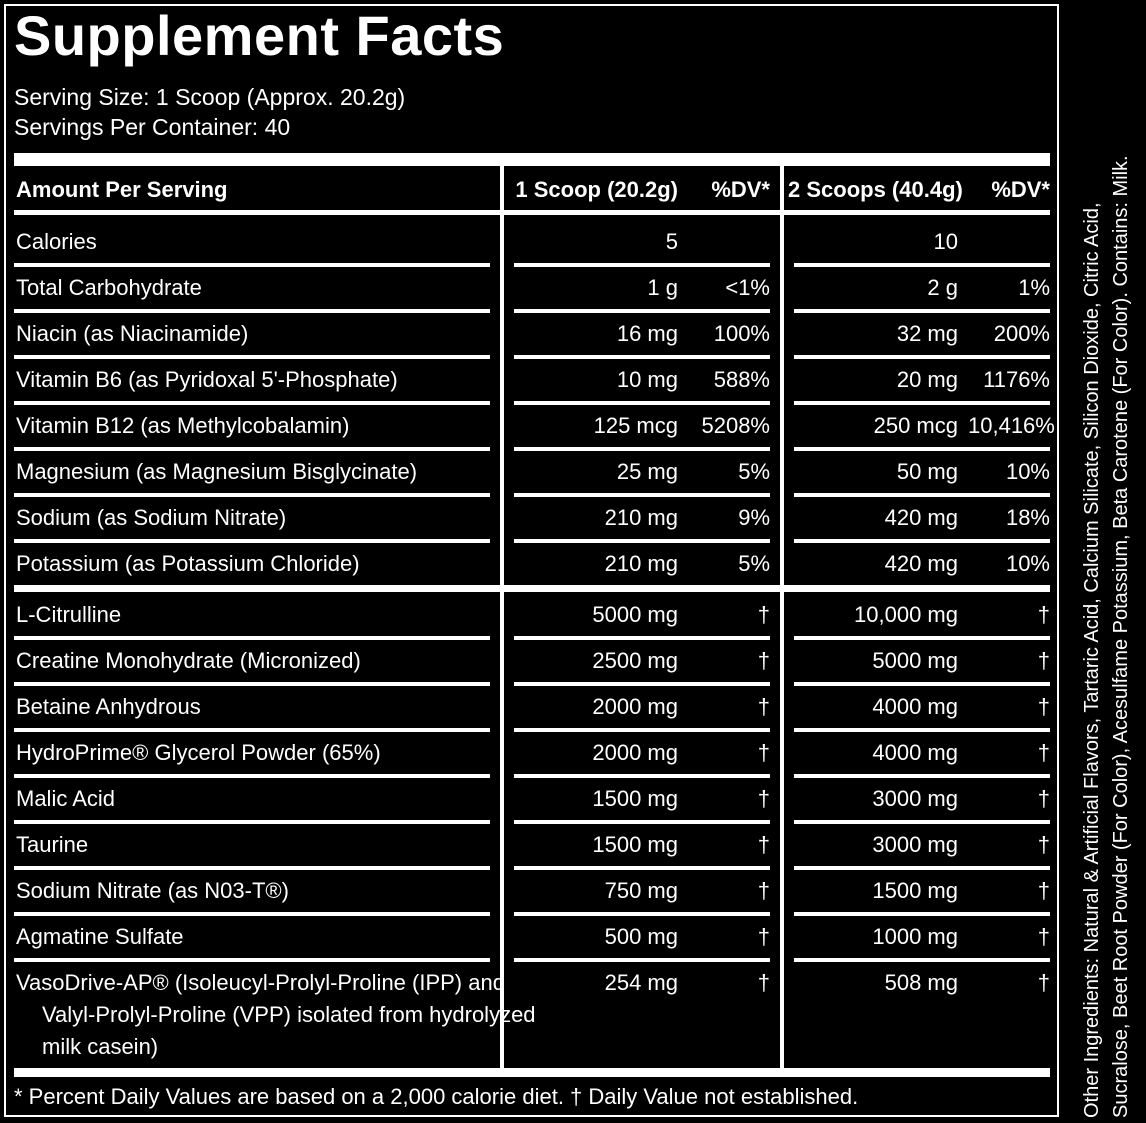 The image size is (1146, 1123). Describe the element at coordinates (754, 471) in the screenshot. I see `dv-1-scoop: 5%` at that location.